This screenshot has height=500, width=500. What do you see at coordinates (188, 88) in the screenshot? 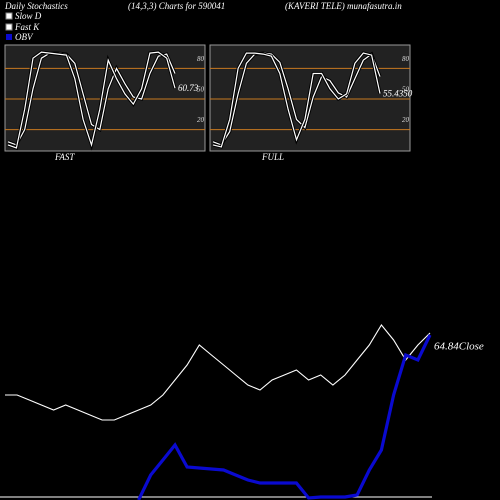
I see `last-value: 60.73` at bounding box center [188, 88].